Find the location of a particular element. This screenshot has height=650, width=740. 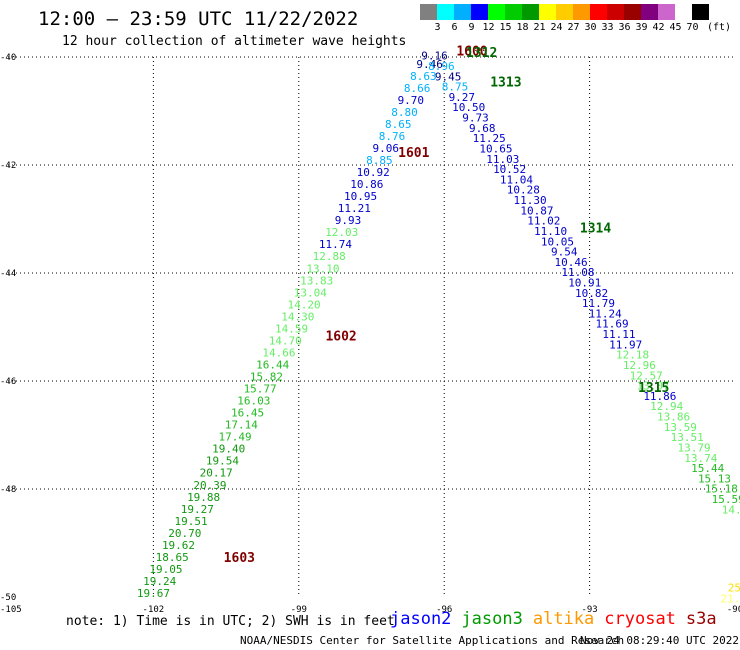

longitude-tick-label: -90 is located at coordinates (733, 610).